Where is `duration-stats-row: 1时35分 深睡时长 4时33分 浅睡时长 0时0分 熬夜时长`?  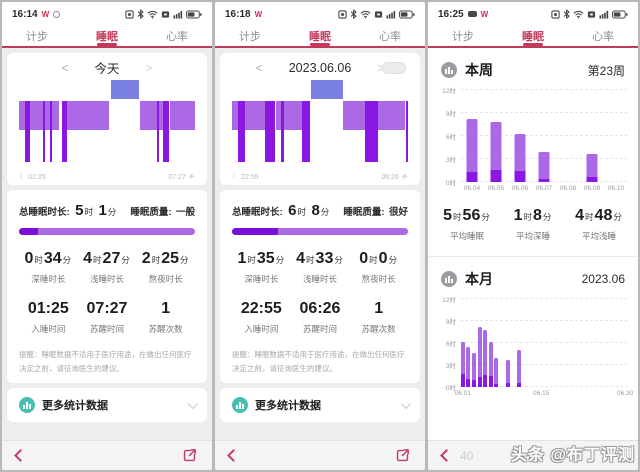
duration-stats-row: 1时35分 深睡时长 4时33分 浅睡时长 0时0分 熬夜时长 is located at coordinates (320, 267).